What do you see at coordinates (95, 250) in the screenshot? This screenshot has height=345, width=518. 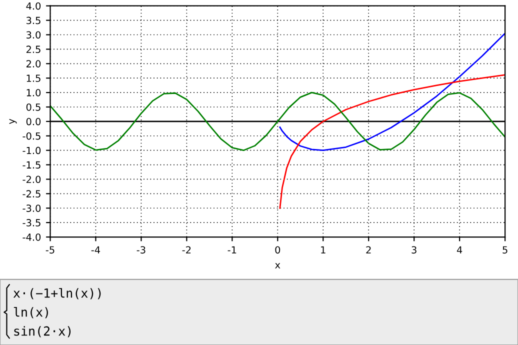 I see `x-tick-label: -4` at bounding box center [95, 250].